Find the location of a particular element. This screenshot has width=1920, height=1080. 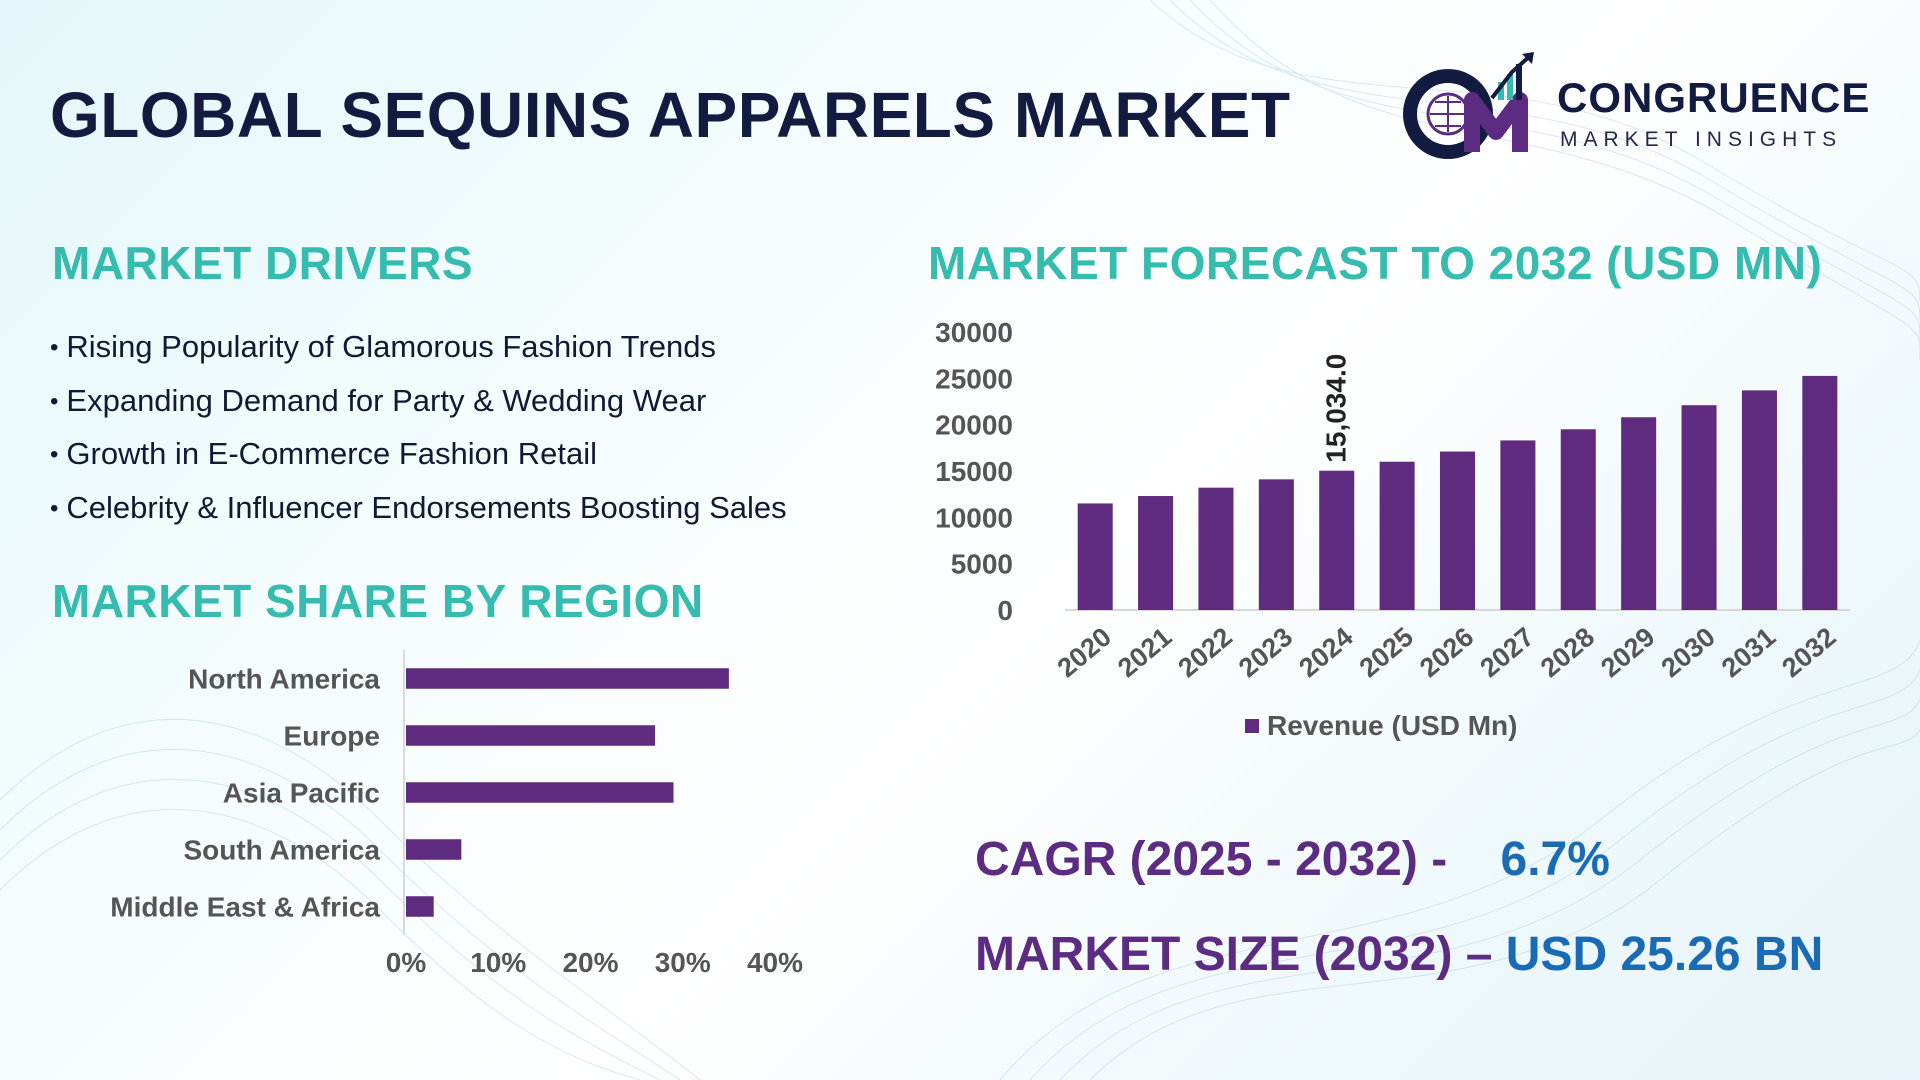

market-size-stat: MARKET SIZE (2032) – USD 25.26 BN is located at coordinates (1399, 954).